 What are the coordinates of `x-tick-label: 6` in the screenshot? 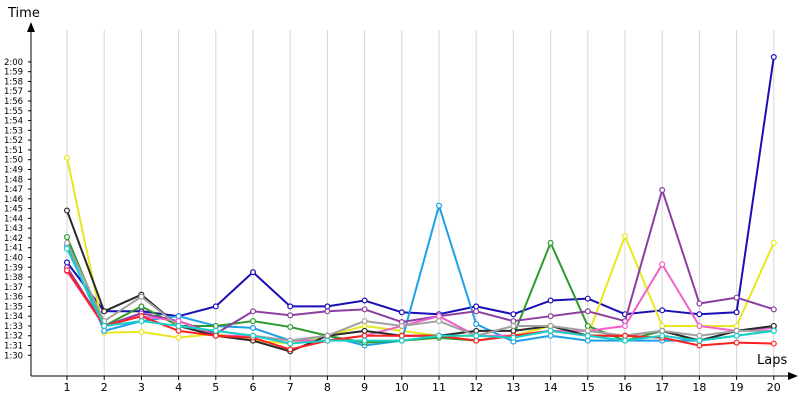 It's located at (253, 387).